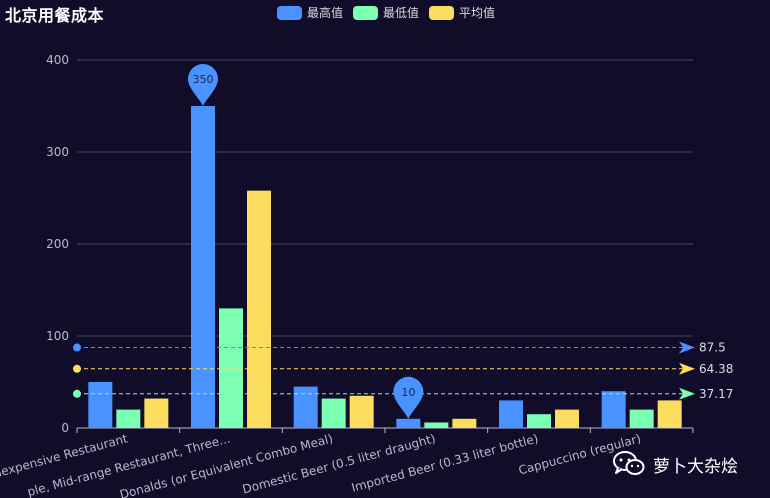 The height and width of the screenshot is (498, 770). I want to click on legend-swatch-min, so click(366, 12).